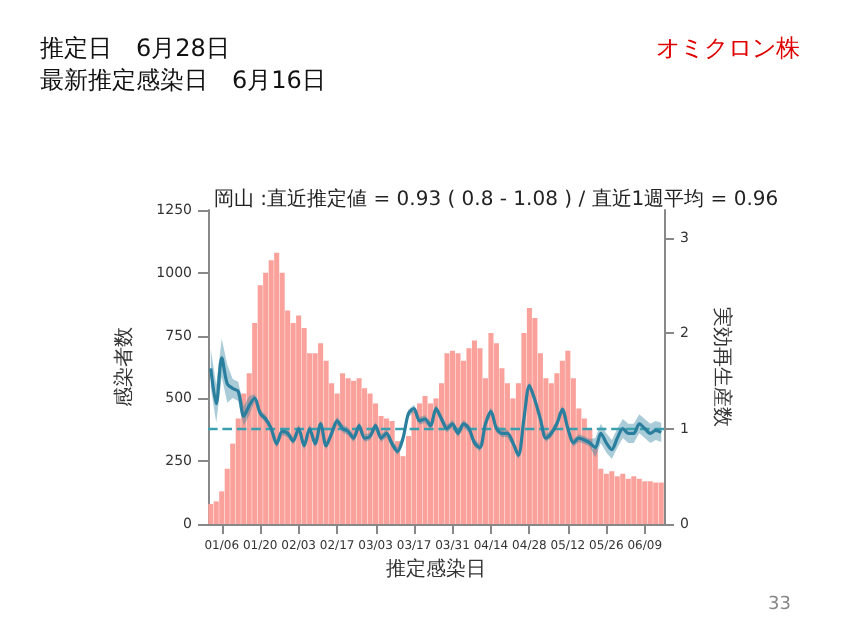 This screenshot has width=854, height=640. I want to click on chart-title: 岡山 :直近推定値 = 0.93 ( 0.8 - 1.08 ) / 直近1週平均 = 0.96, so click(496, 199).